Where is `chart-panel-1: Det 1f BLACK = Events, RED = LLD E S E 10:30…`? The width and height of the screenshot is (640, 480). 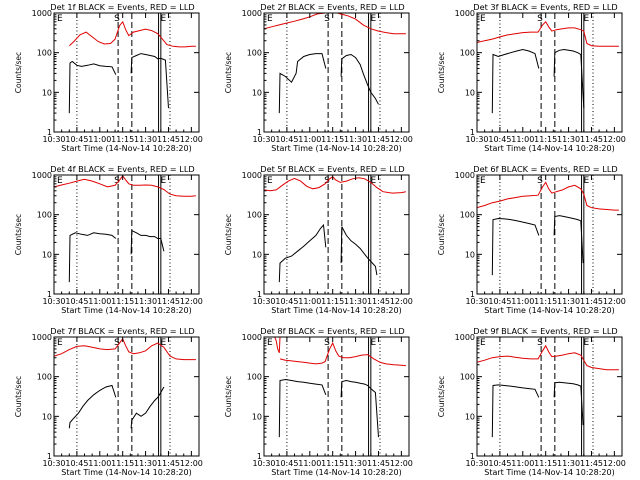 chart-panel-1: Det 1f BLACK = Events, RED = LLD E S E 10:30… is located at coordinates (108, 77).